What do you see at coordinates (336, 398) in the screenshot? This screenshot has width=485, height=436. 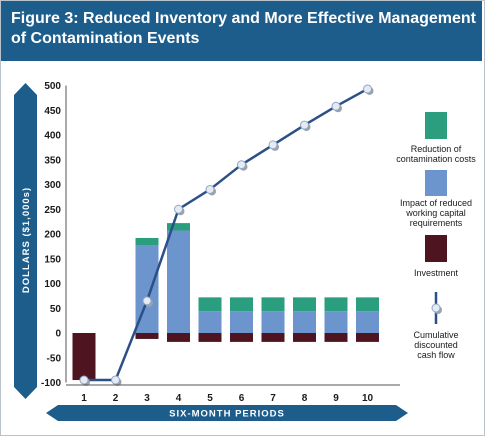 I see `x-tick-label: 9` at bounding box center [336, 398].